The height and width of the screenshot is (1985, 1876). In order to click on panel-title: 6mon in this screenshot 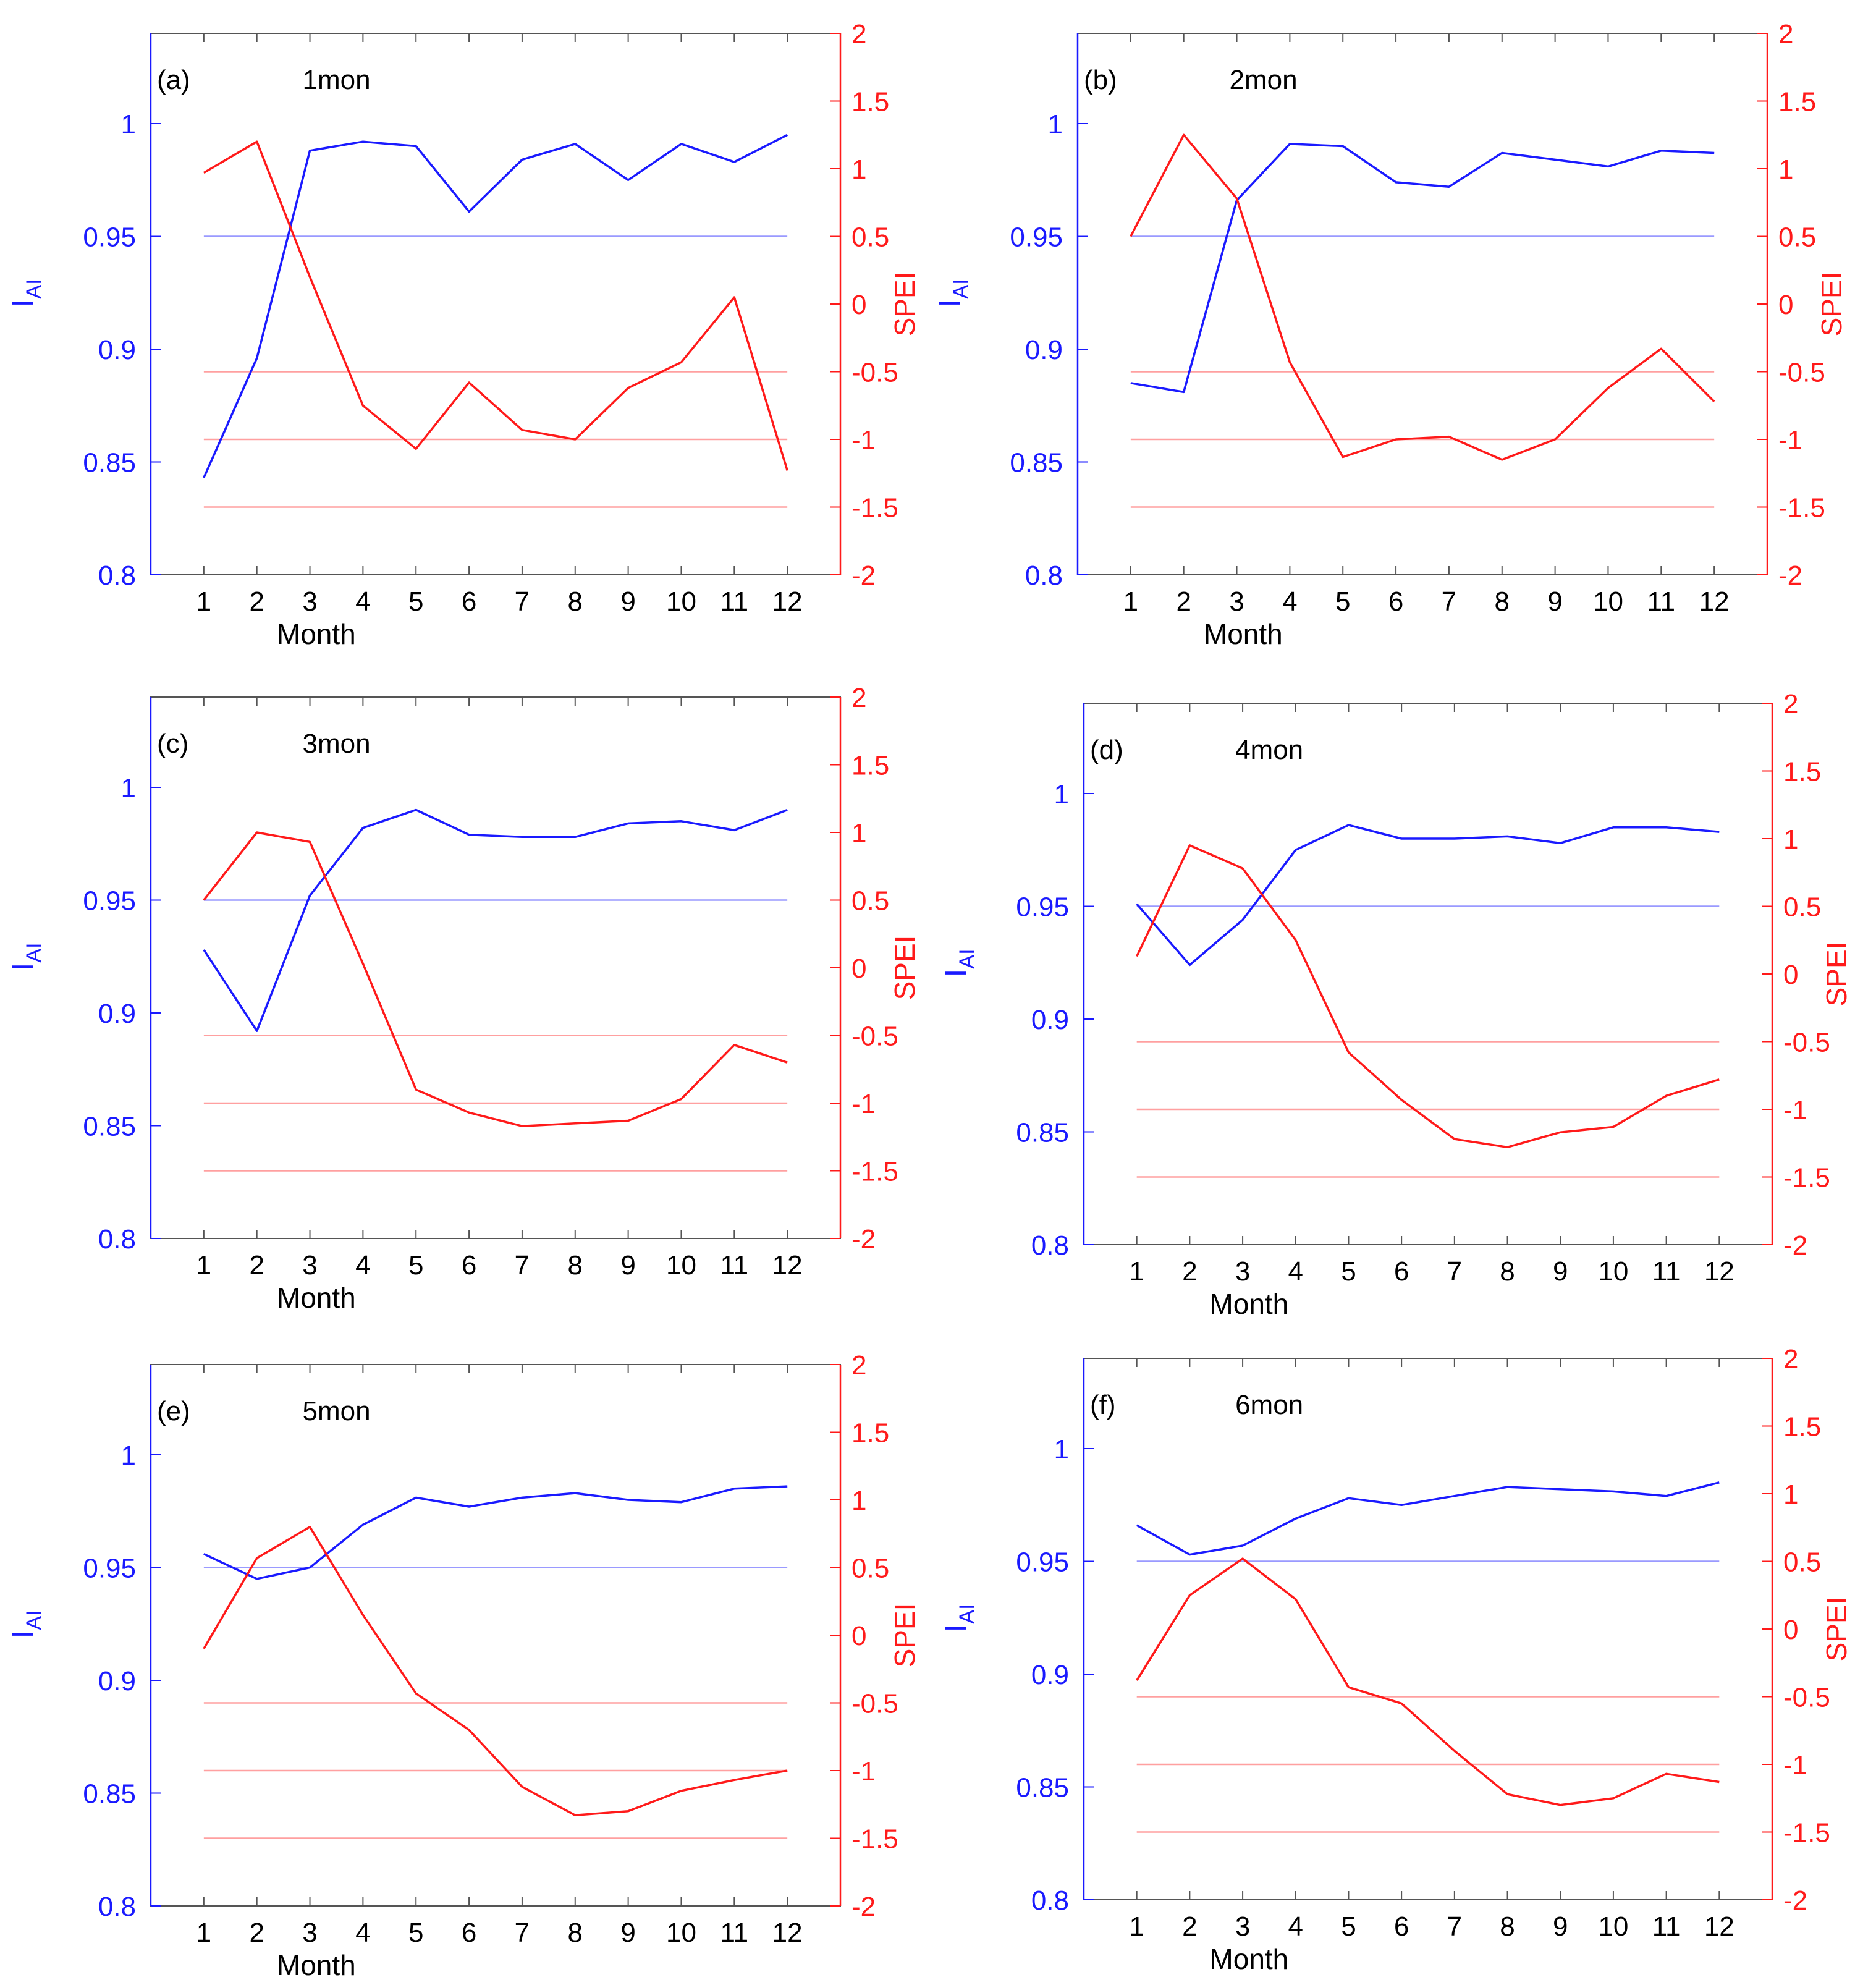, I will do `click(1269, 1405)`.